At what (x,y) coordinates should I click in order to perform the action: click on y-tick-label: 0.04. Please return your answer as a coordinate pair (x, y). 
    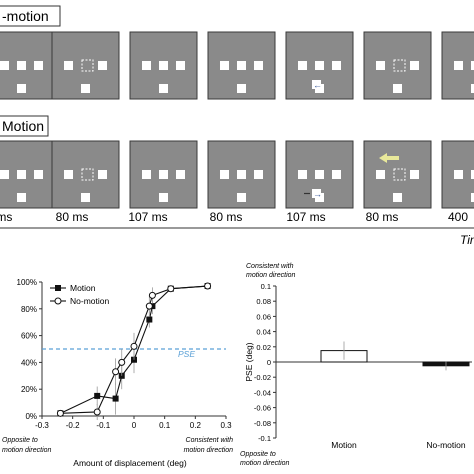
    Looking at the image, I should click on (263, 332).